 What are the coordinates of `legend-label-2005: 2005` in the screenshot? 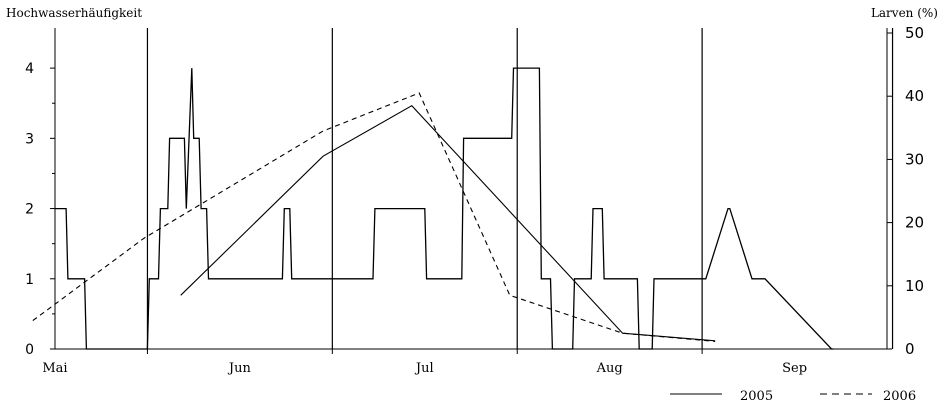 It's located at (756, 396).